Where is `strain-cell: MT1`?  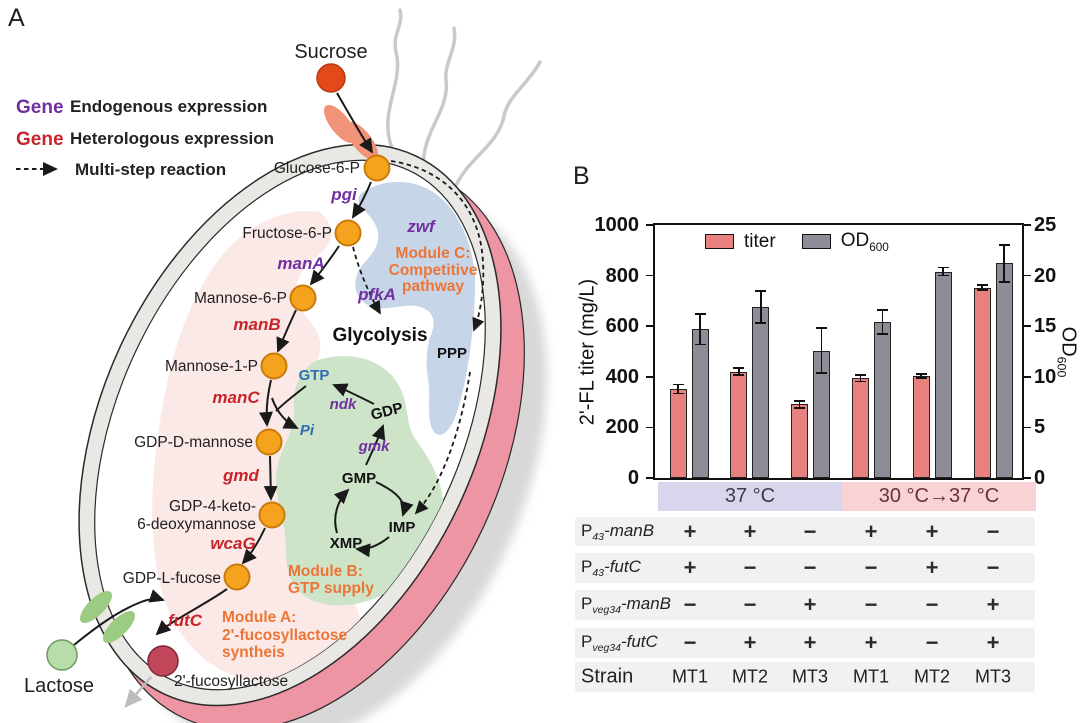
strain-cell: MT1 is located at coordinates (871, 676).